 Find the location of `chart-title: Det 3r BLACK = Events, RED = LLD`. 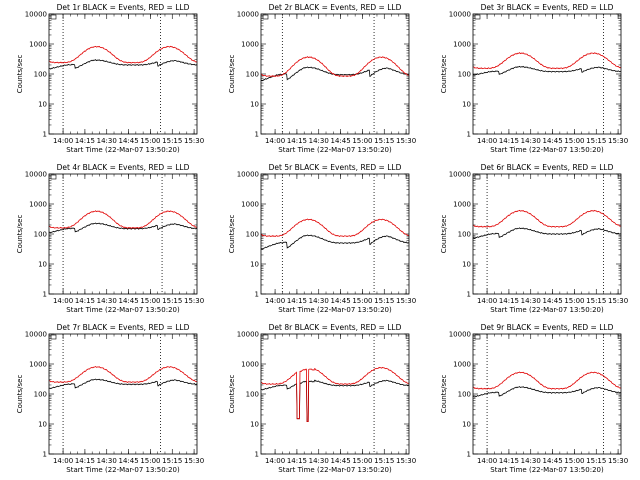

chart-title: Det 3r BLACK = Events, RED = LLD is located at coordinates (547, 7).